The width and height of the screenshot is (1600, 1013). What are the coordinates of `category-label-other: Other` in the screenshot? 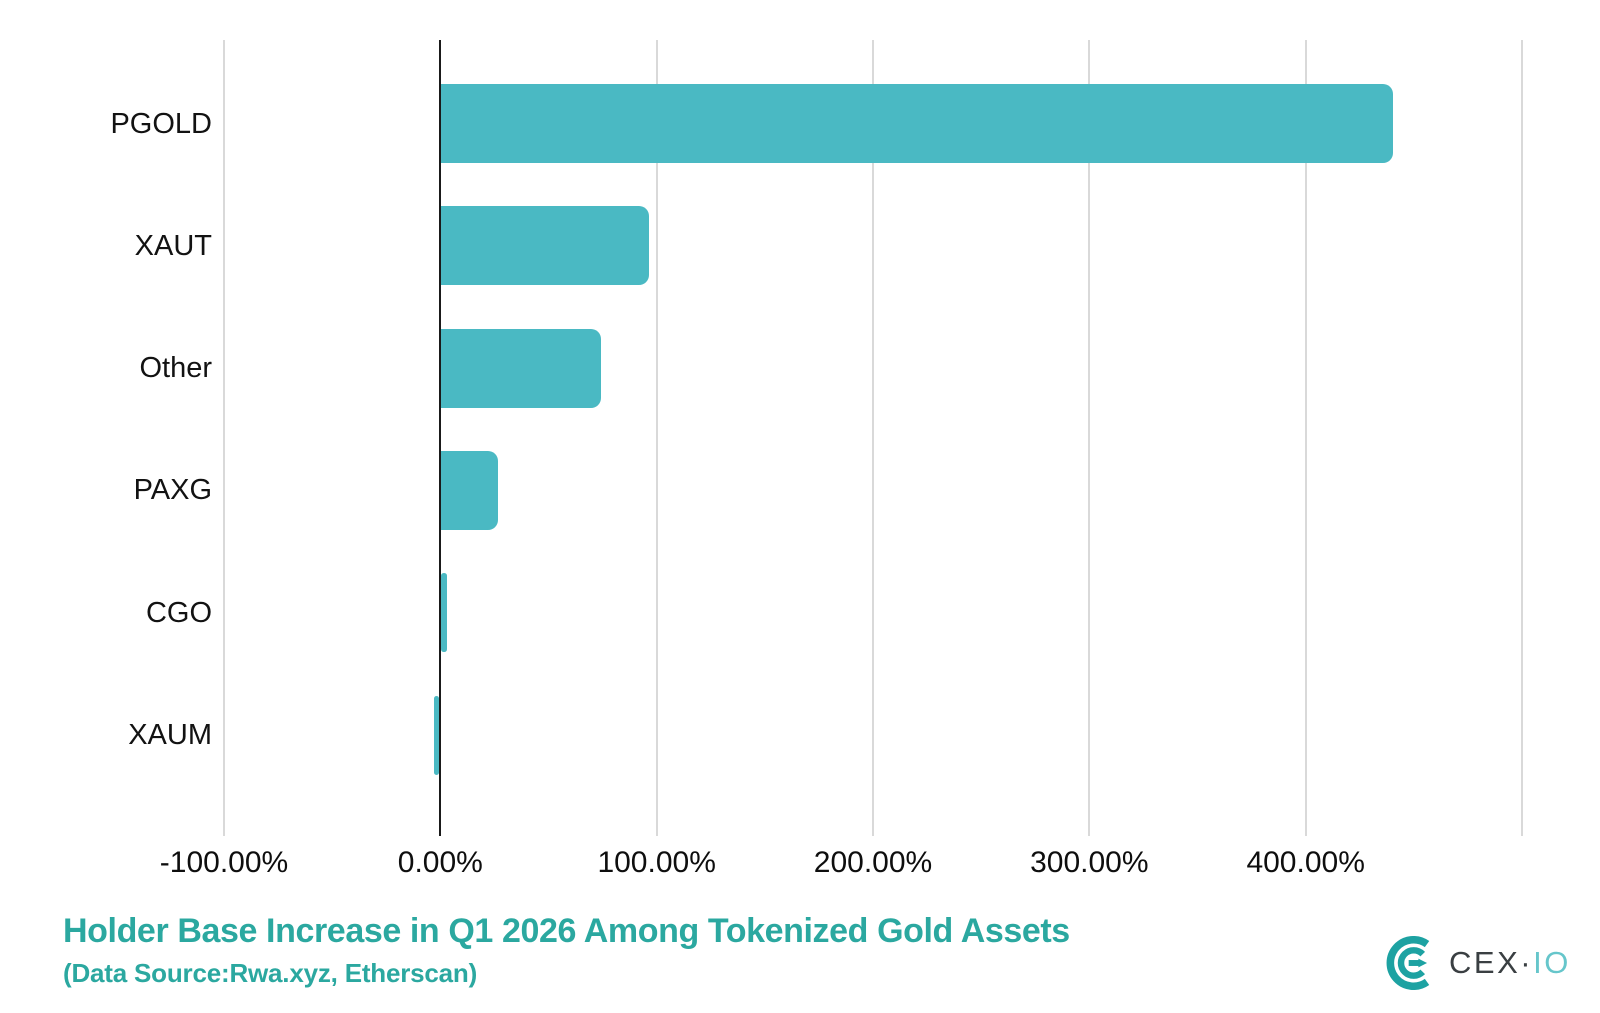 It's located at (175, 368).